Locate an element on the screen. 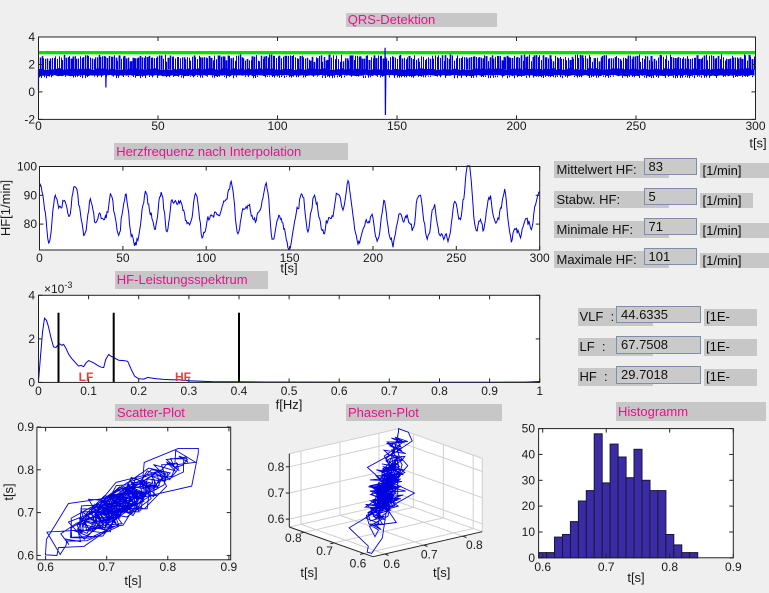 This screenshot has width=769, height=593. svg-text: 10 is located at coordinates (529, 532).